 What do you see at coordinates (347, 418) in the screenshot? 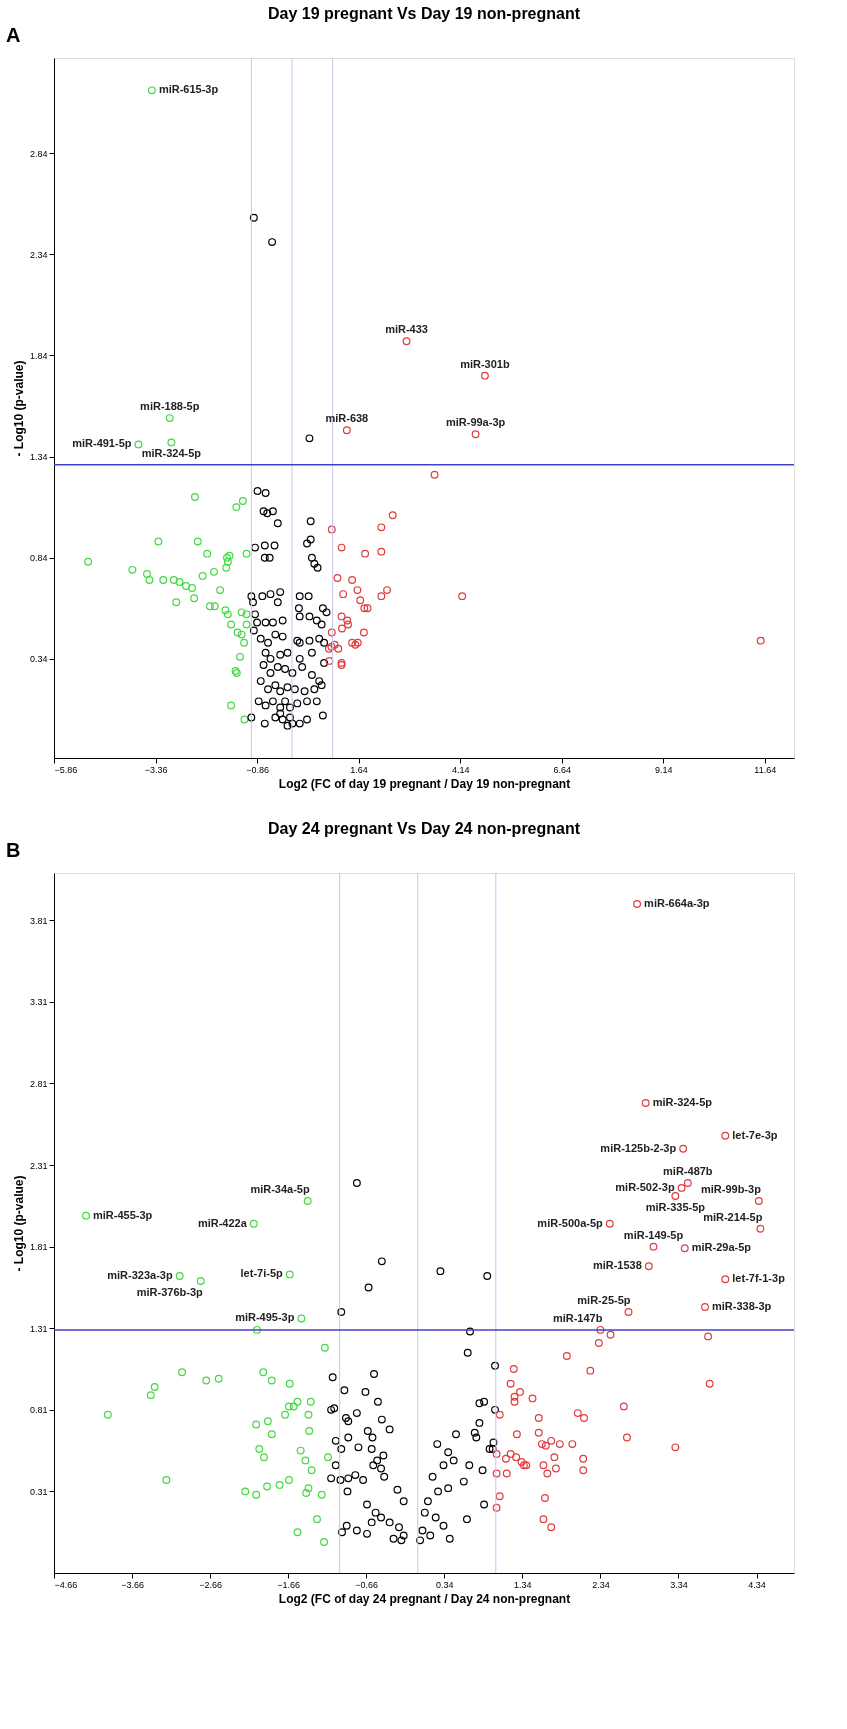
I see `annotation: miR-638` at bounding box center [347, 418].